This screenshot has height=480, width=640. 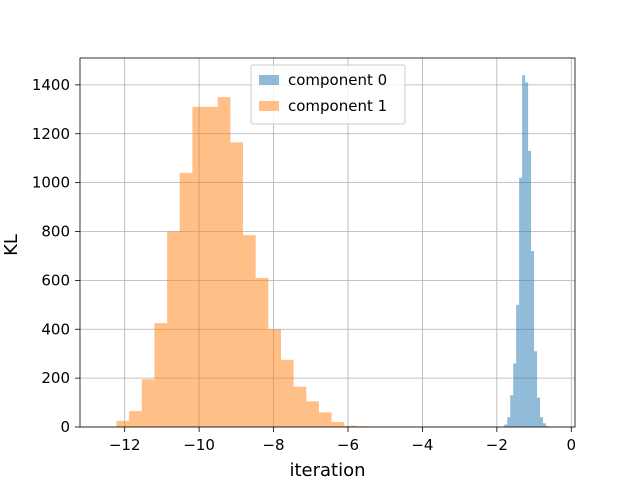 What do you see at coordinates (51, 134) in the screenshot?
I see `y-tick-label: 1200` at bounding box center [51, 134].